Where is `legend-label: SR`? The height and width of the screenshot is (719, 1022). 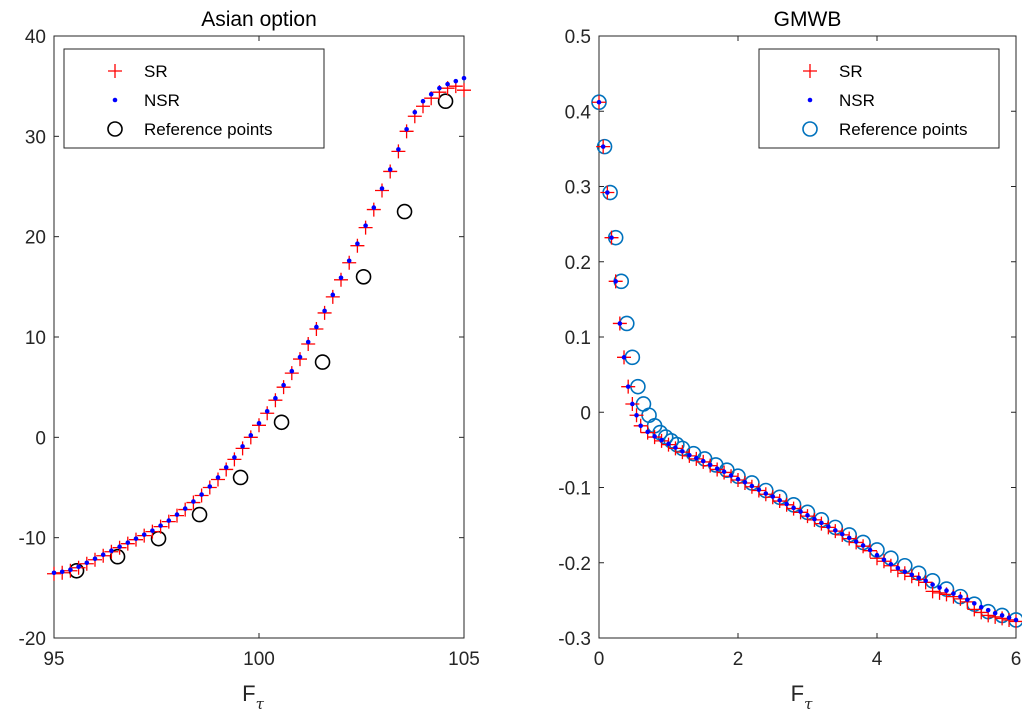
legend-label: SR is located at coordinates (156, 71).